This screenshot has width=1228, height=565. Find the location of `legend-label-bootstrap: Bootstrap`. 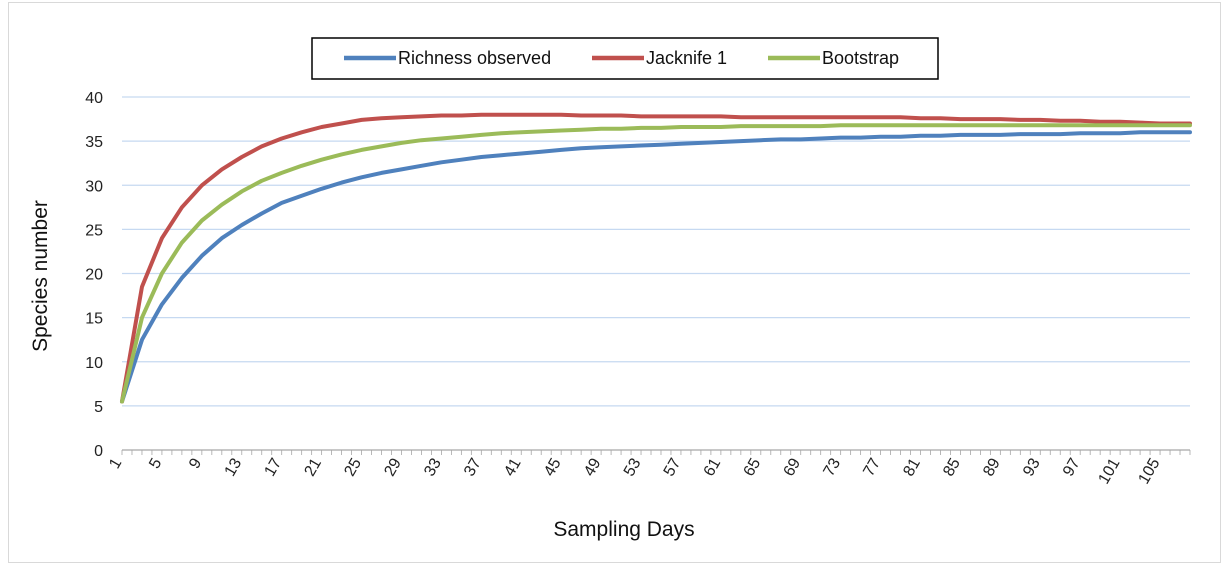

legend-label-bootstrap: Bootstrap is located at coordinates (860, 58).